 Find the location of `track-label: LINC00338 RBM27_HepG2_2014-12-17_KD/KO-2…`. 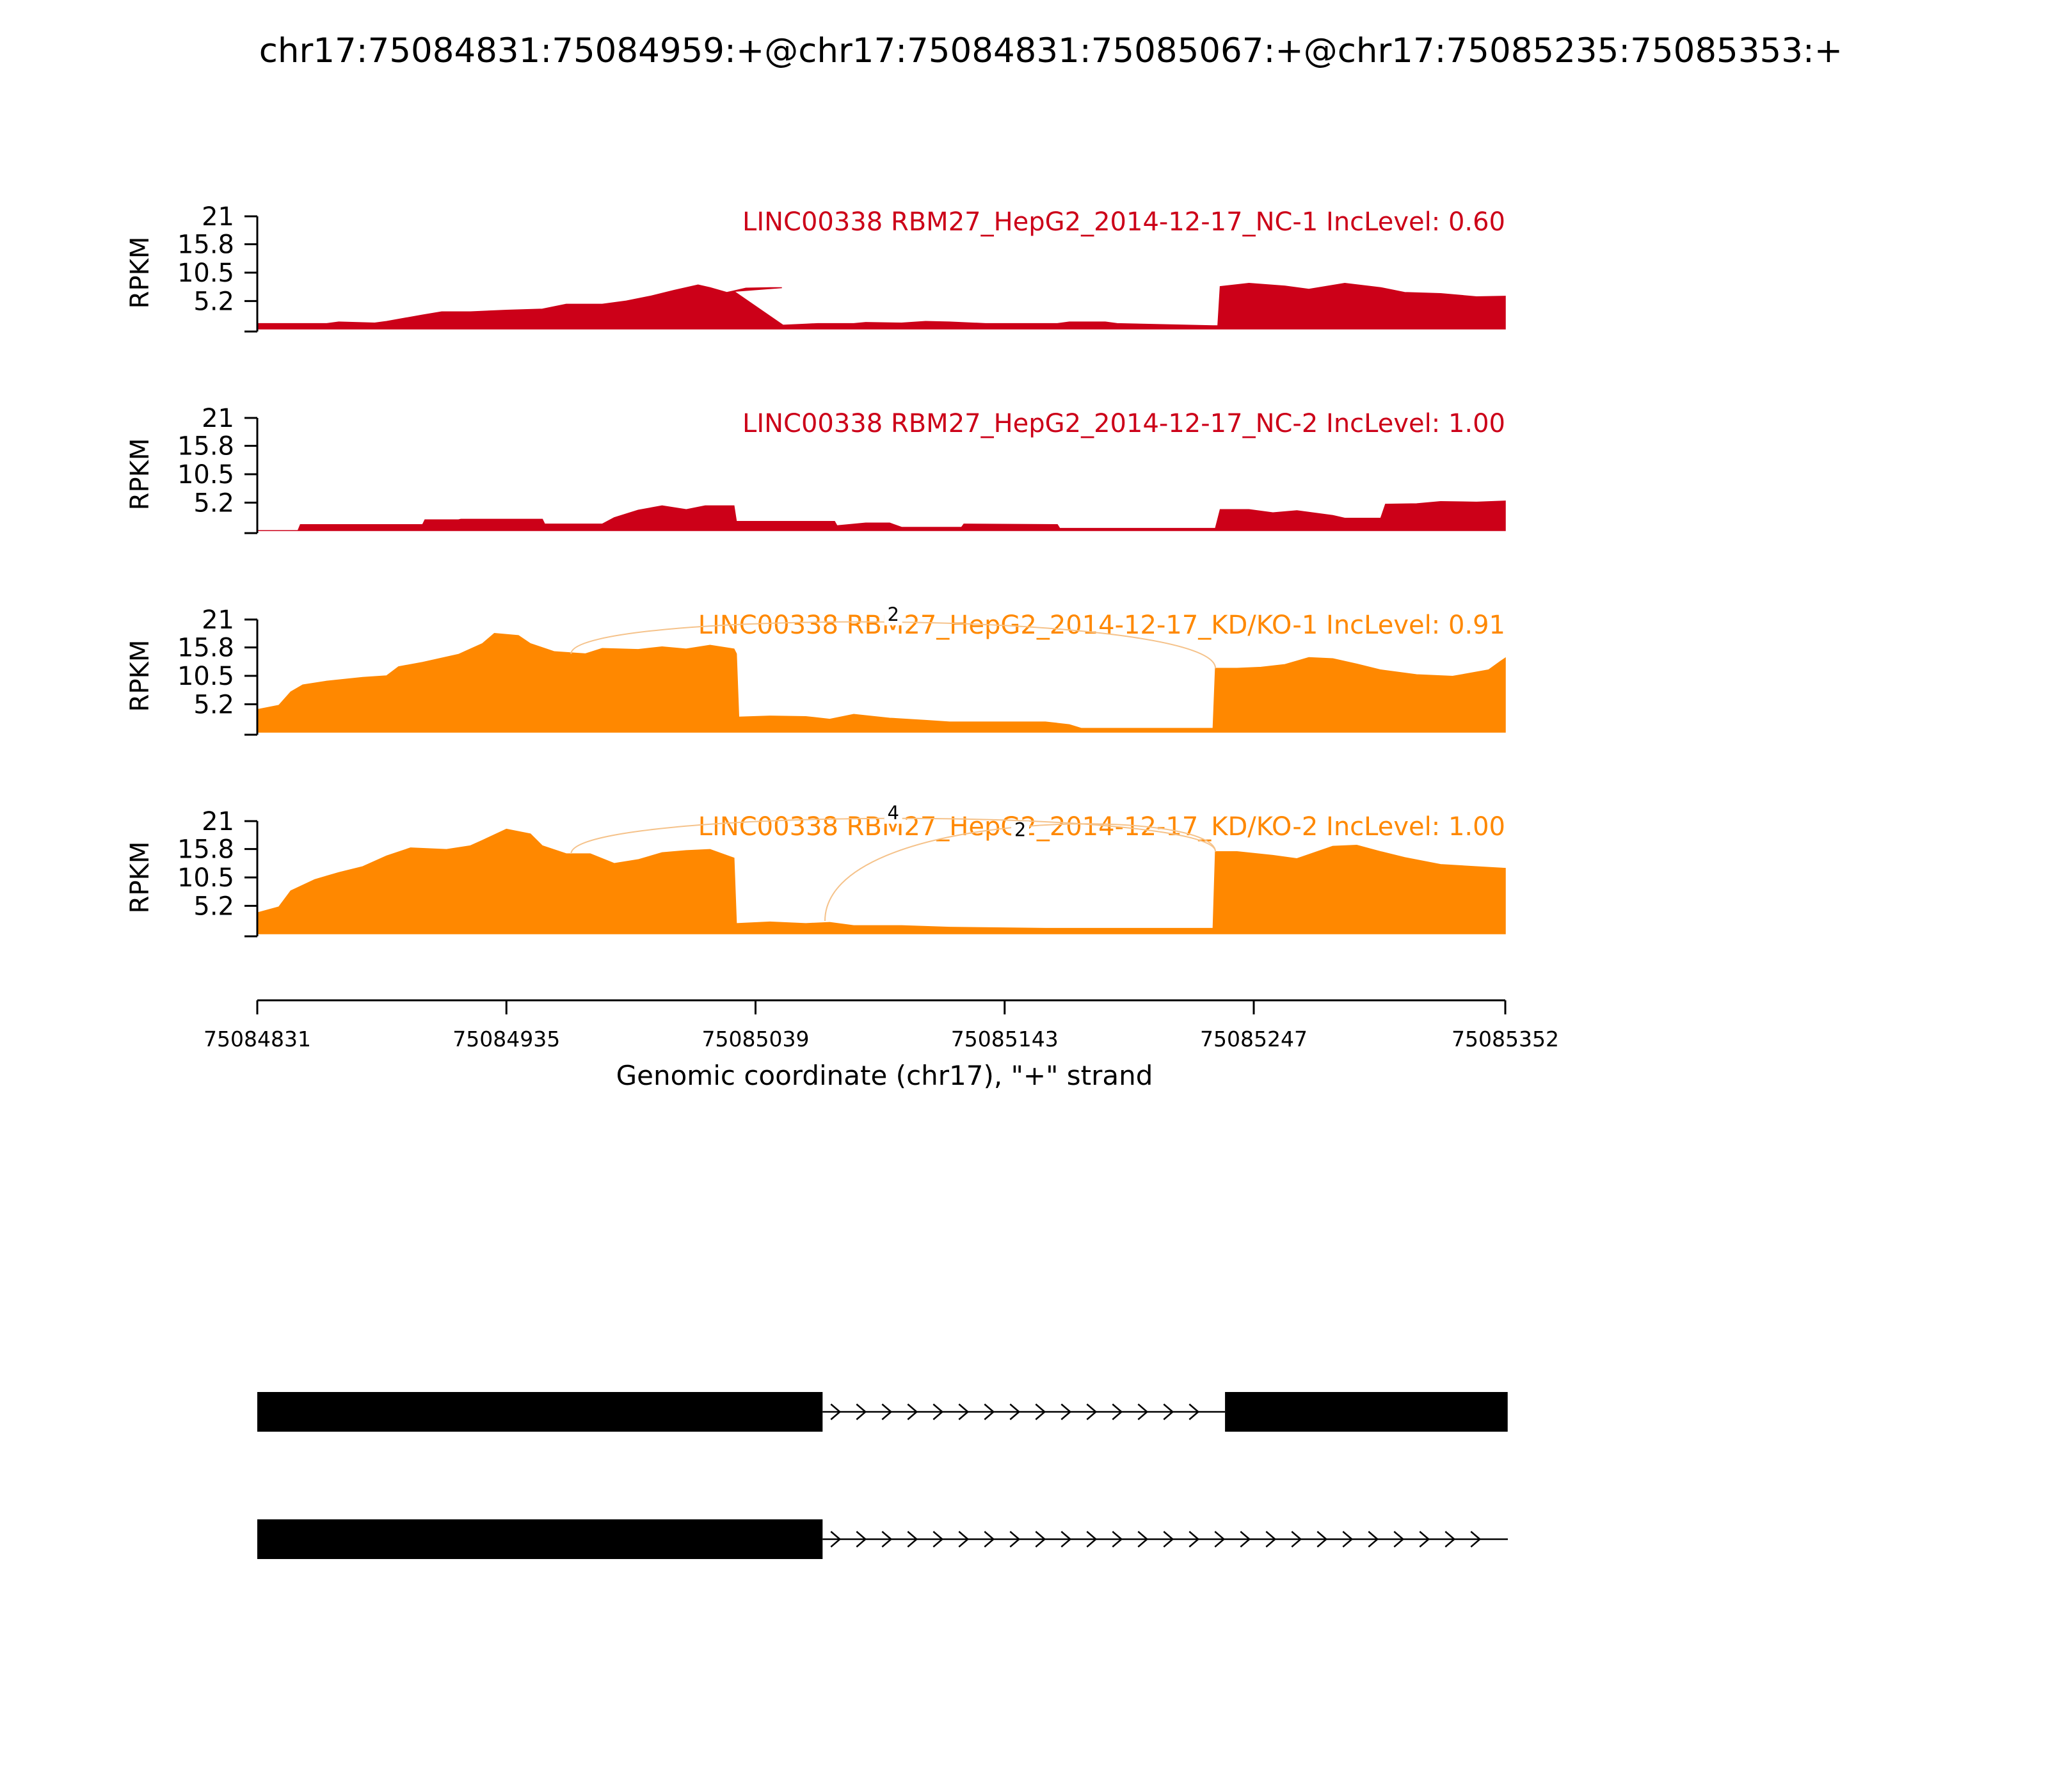

track-label: LINC00338 RBM27_HepG2_2014-12-17_KD/KO-2… is located at coordinates (1101, 827).